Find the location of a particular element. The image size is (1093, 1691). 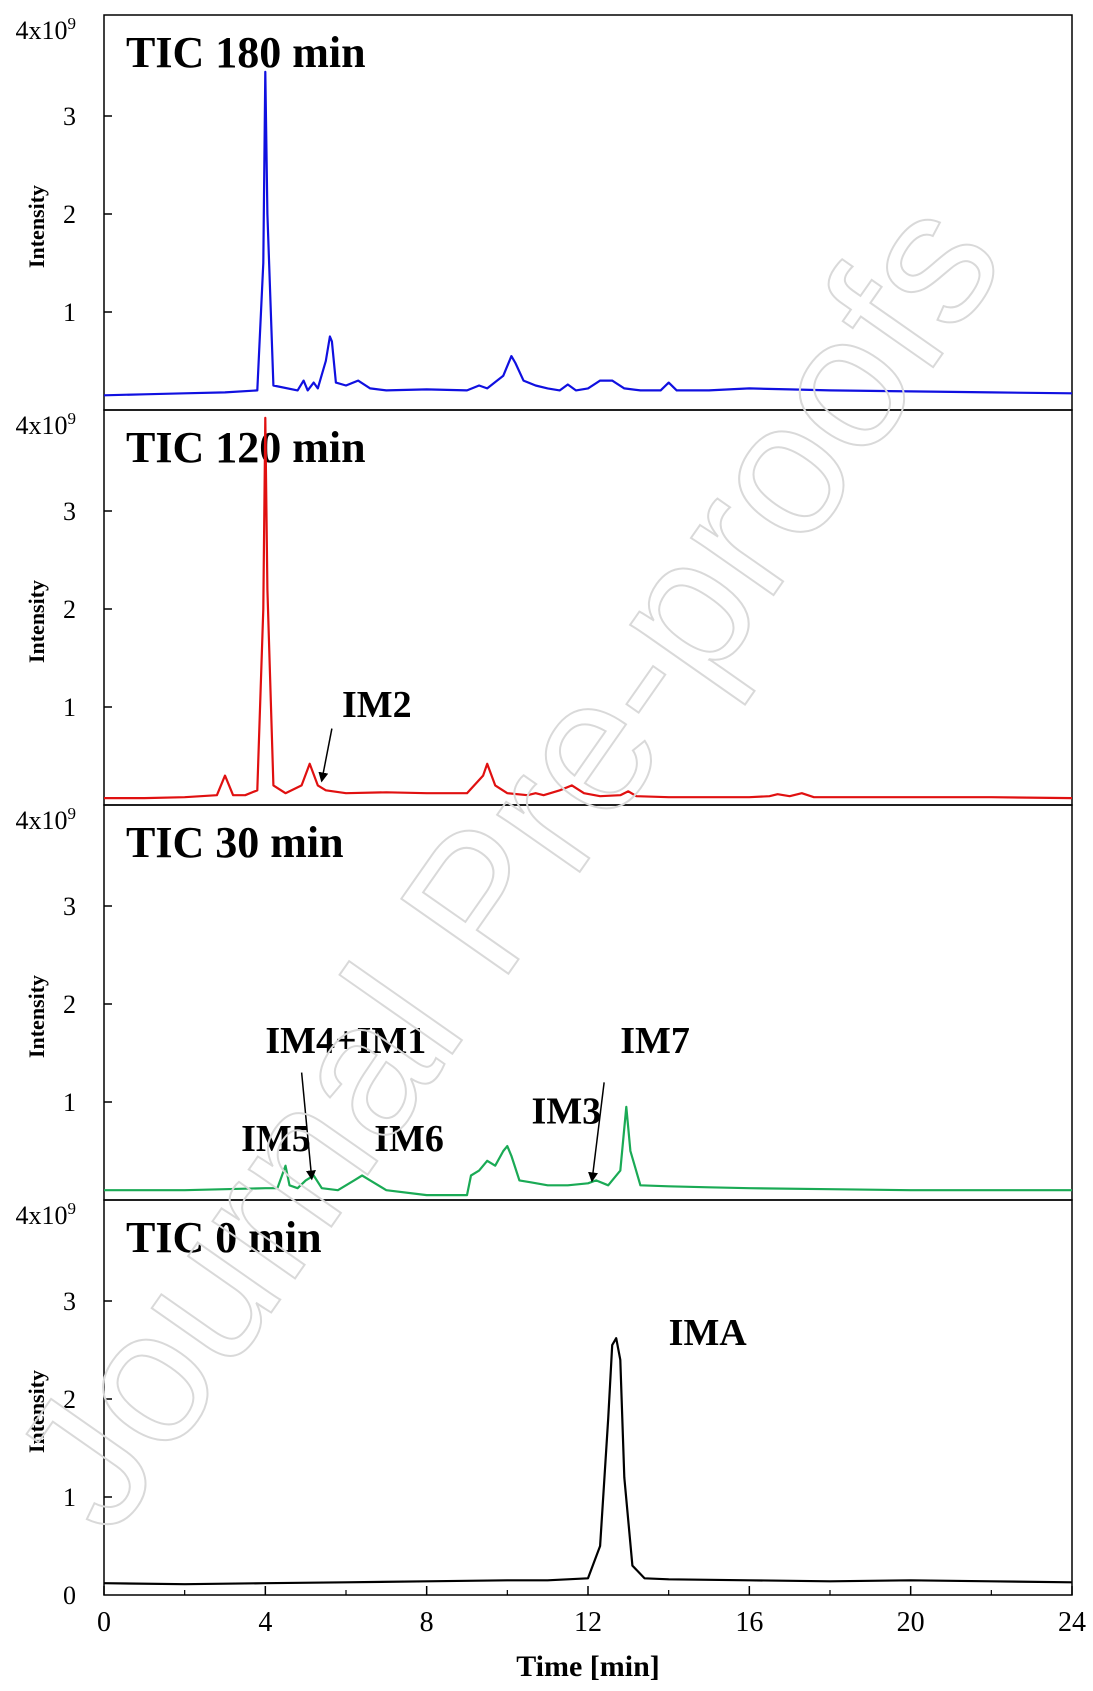

panel-title: TIC 180 min is located at coordinates (246, 52).